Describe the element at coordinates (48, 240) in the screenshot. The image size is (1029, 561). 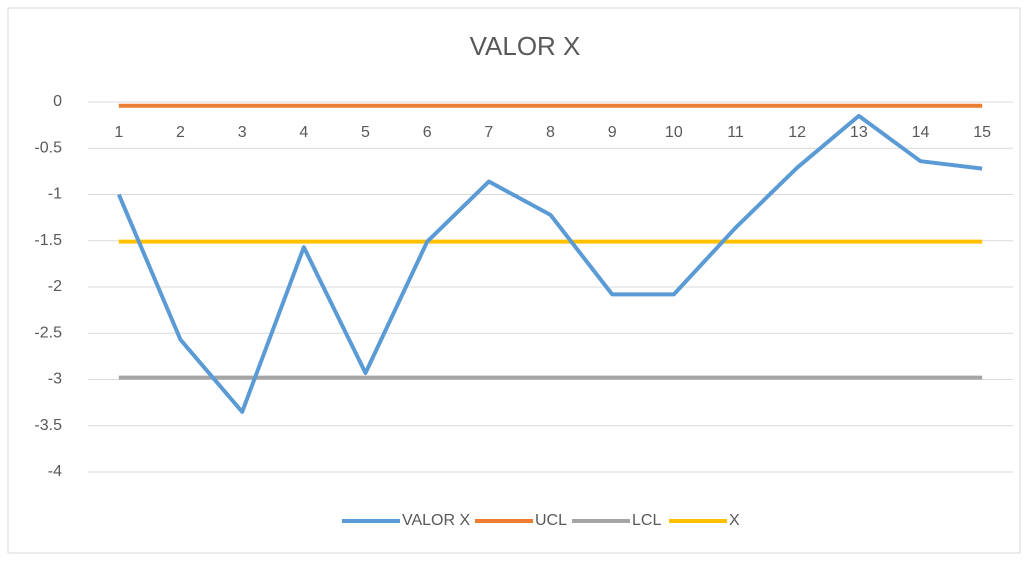
I see `y-tick-label: -1.5` at that location.